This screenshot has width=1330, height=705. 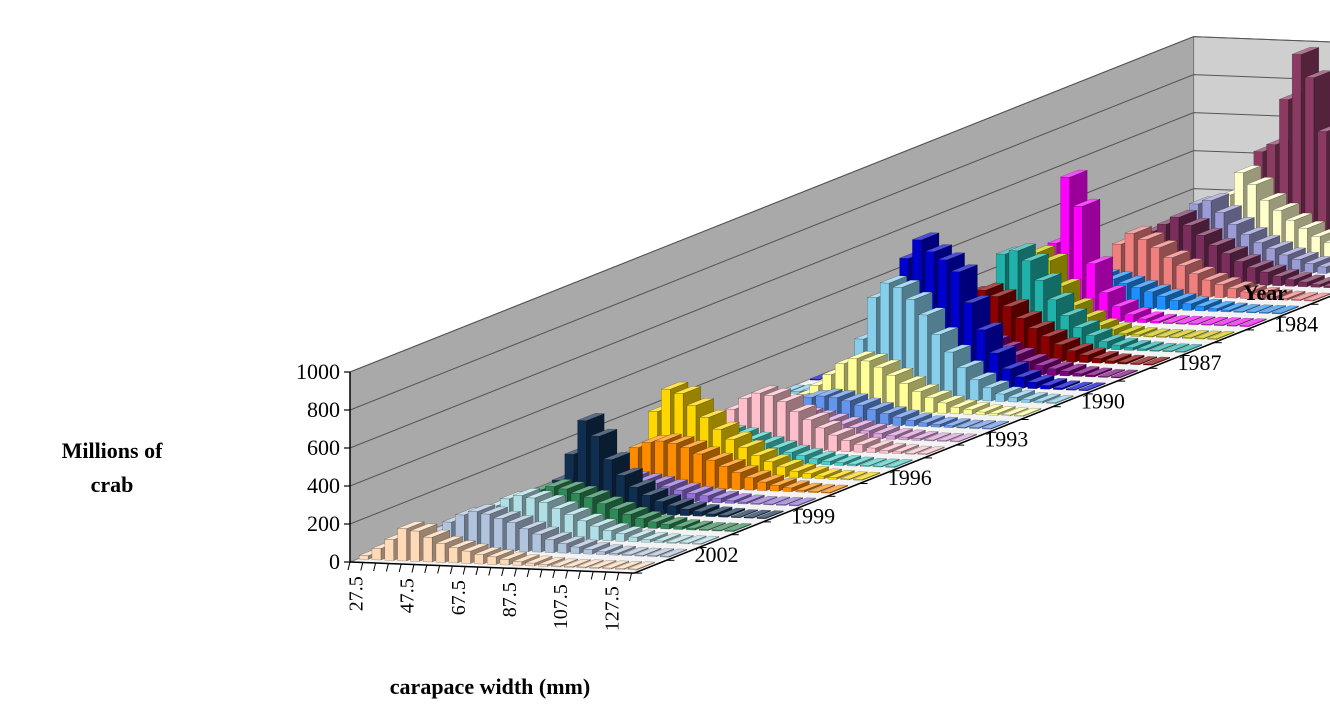 What do you see at coordinates (510, 599) in the screenshot?
I see `x-tick-label: 87.5` at bounding box center [510, 599].